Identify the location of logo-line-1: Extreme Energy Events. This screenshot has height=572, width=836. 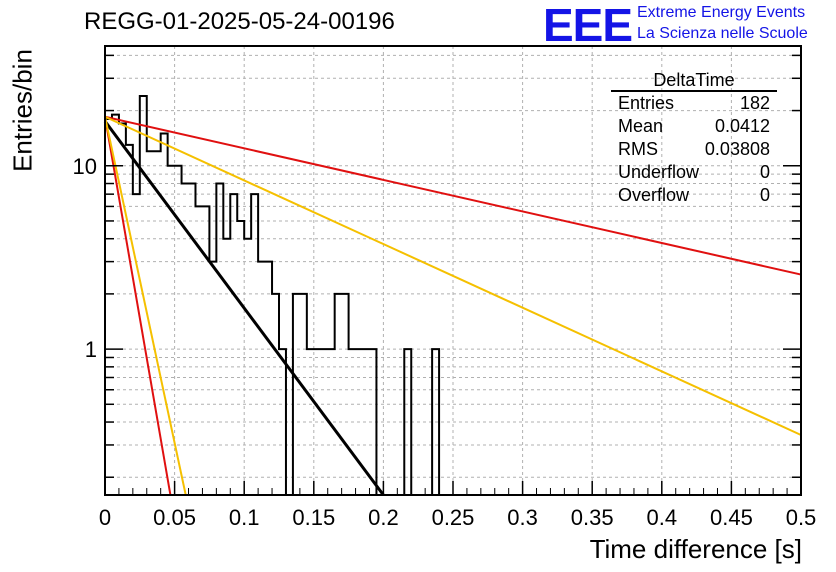
(721, 12).